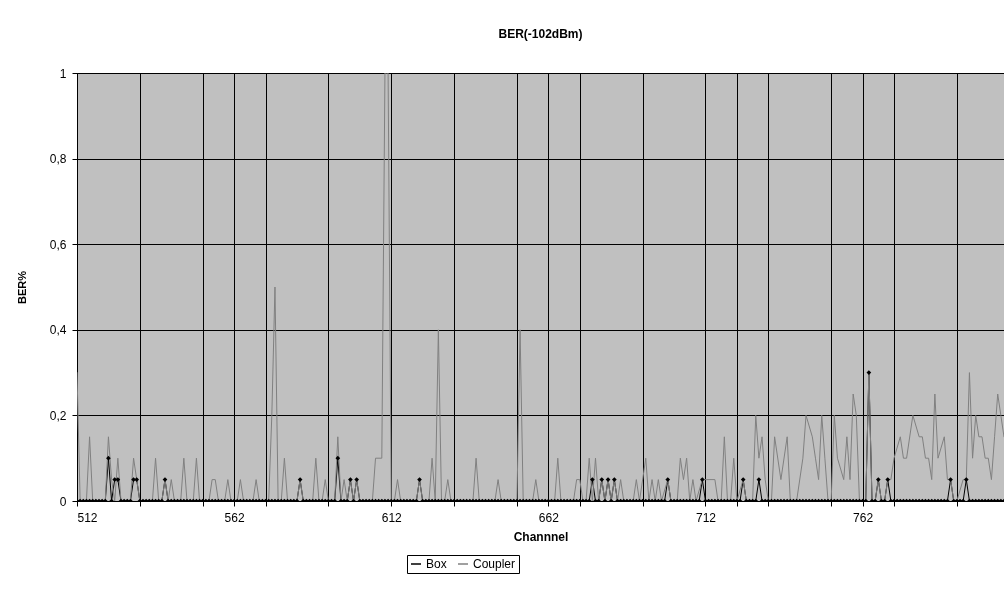 The height and width of the screenshot is (591, 1004). Describe the element at coordinates (87, 517) in the screenshot. I see `x-tick-label: 512` at that location.